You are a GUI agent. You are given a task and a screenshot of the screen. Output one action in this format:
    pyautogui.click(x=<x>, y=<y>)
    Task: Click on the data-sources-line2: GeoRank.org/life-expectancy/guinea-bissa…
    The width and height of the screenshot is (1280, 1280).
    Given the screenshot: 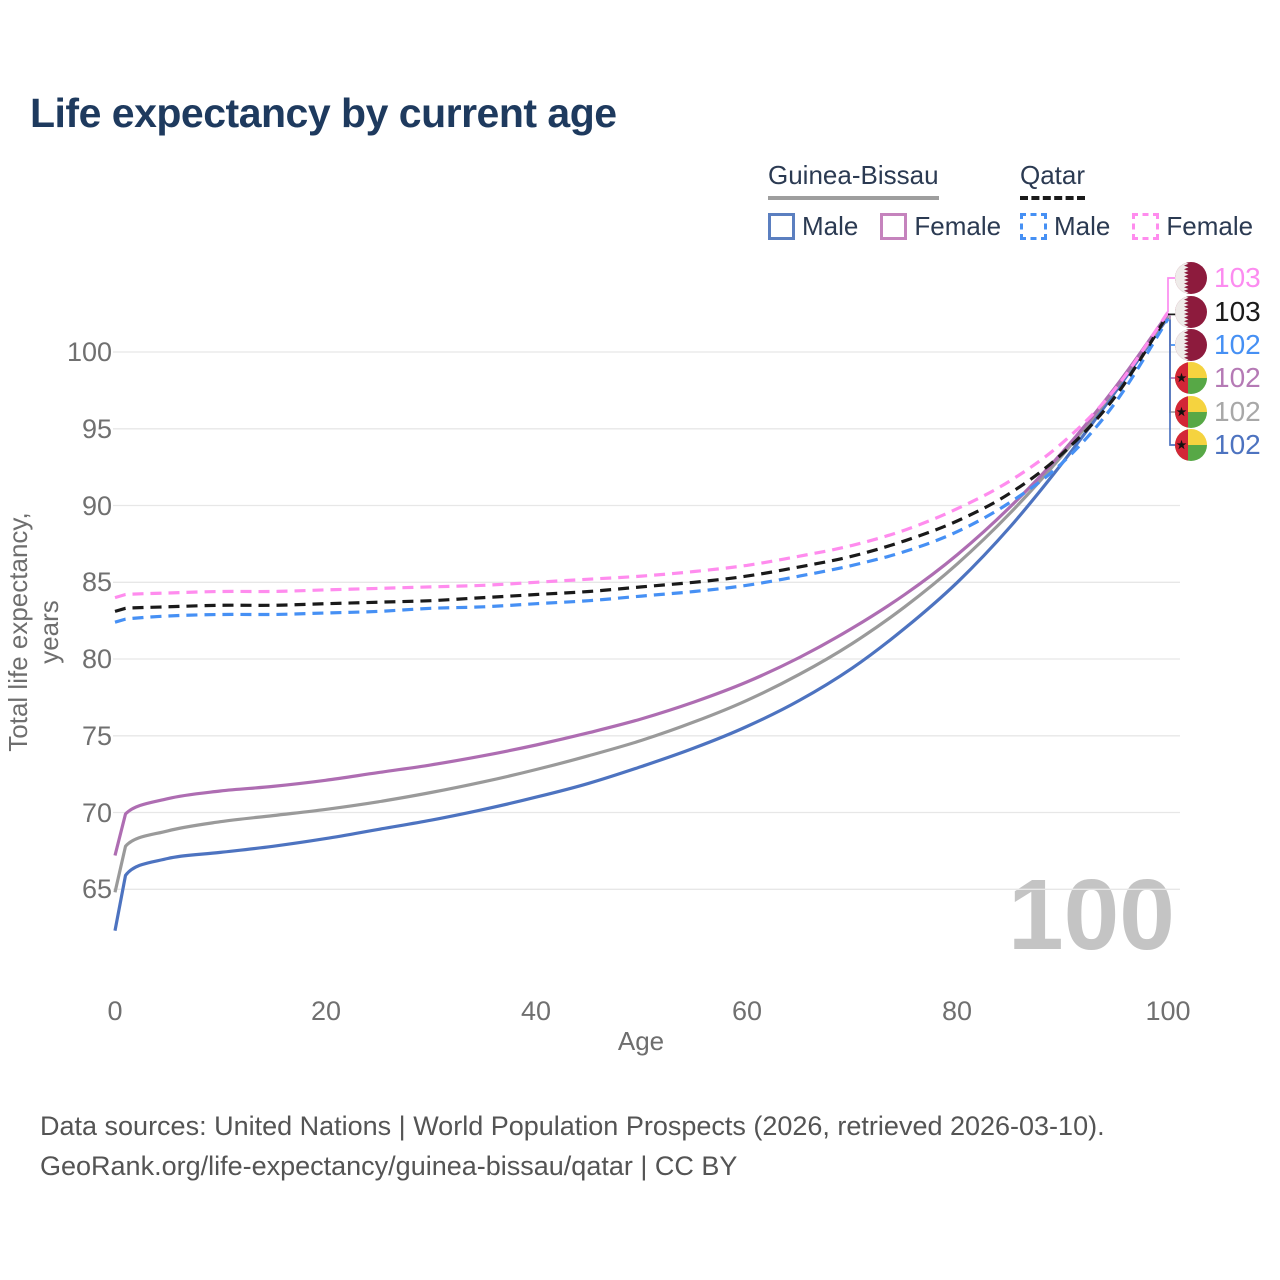 What is the action you would take?
    pyautogui.click(x=389, y=1166)
    